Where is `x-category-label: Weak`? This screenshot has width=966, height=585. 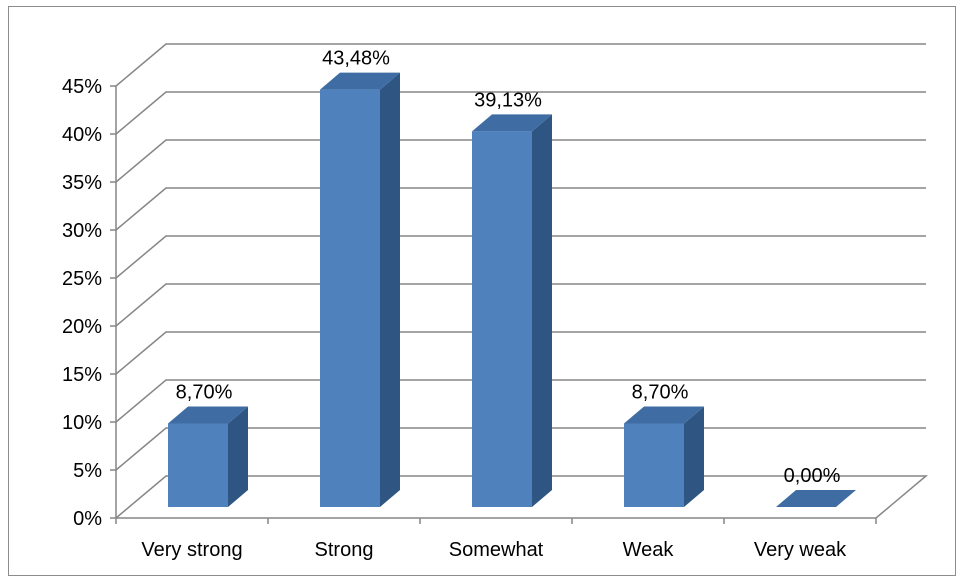
x-category-label: Weak is located at coordinates (649, 550).